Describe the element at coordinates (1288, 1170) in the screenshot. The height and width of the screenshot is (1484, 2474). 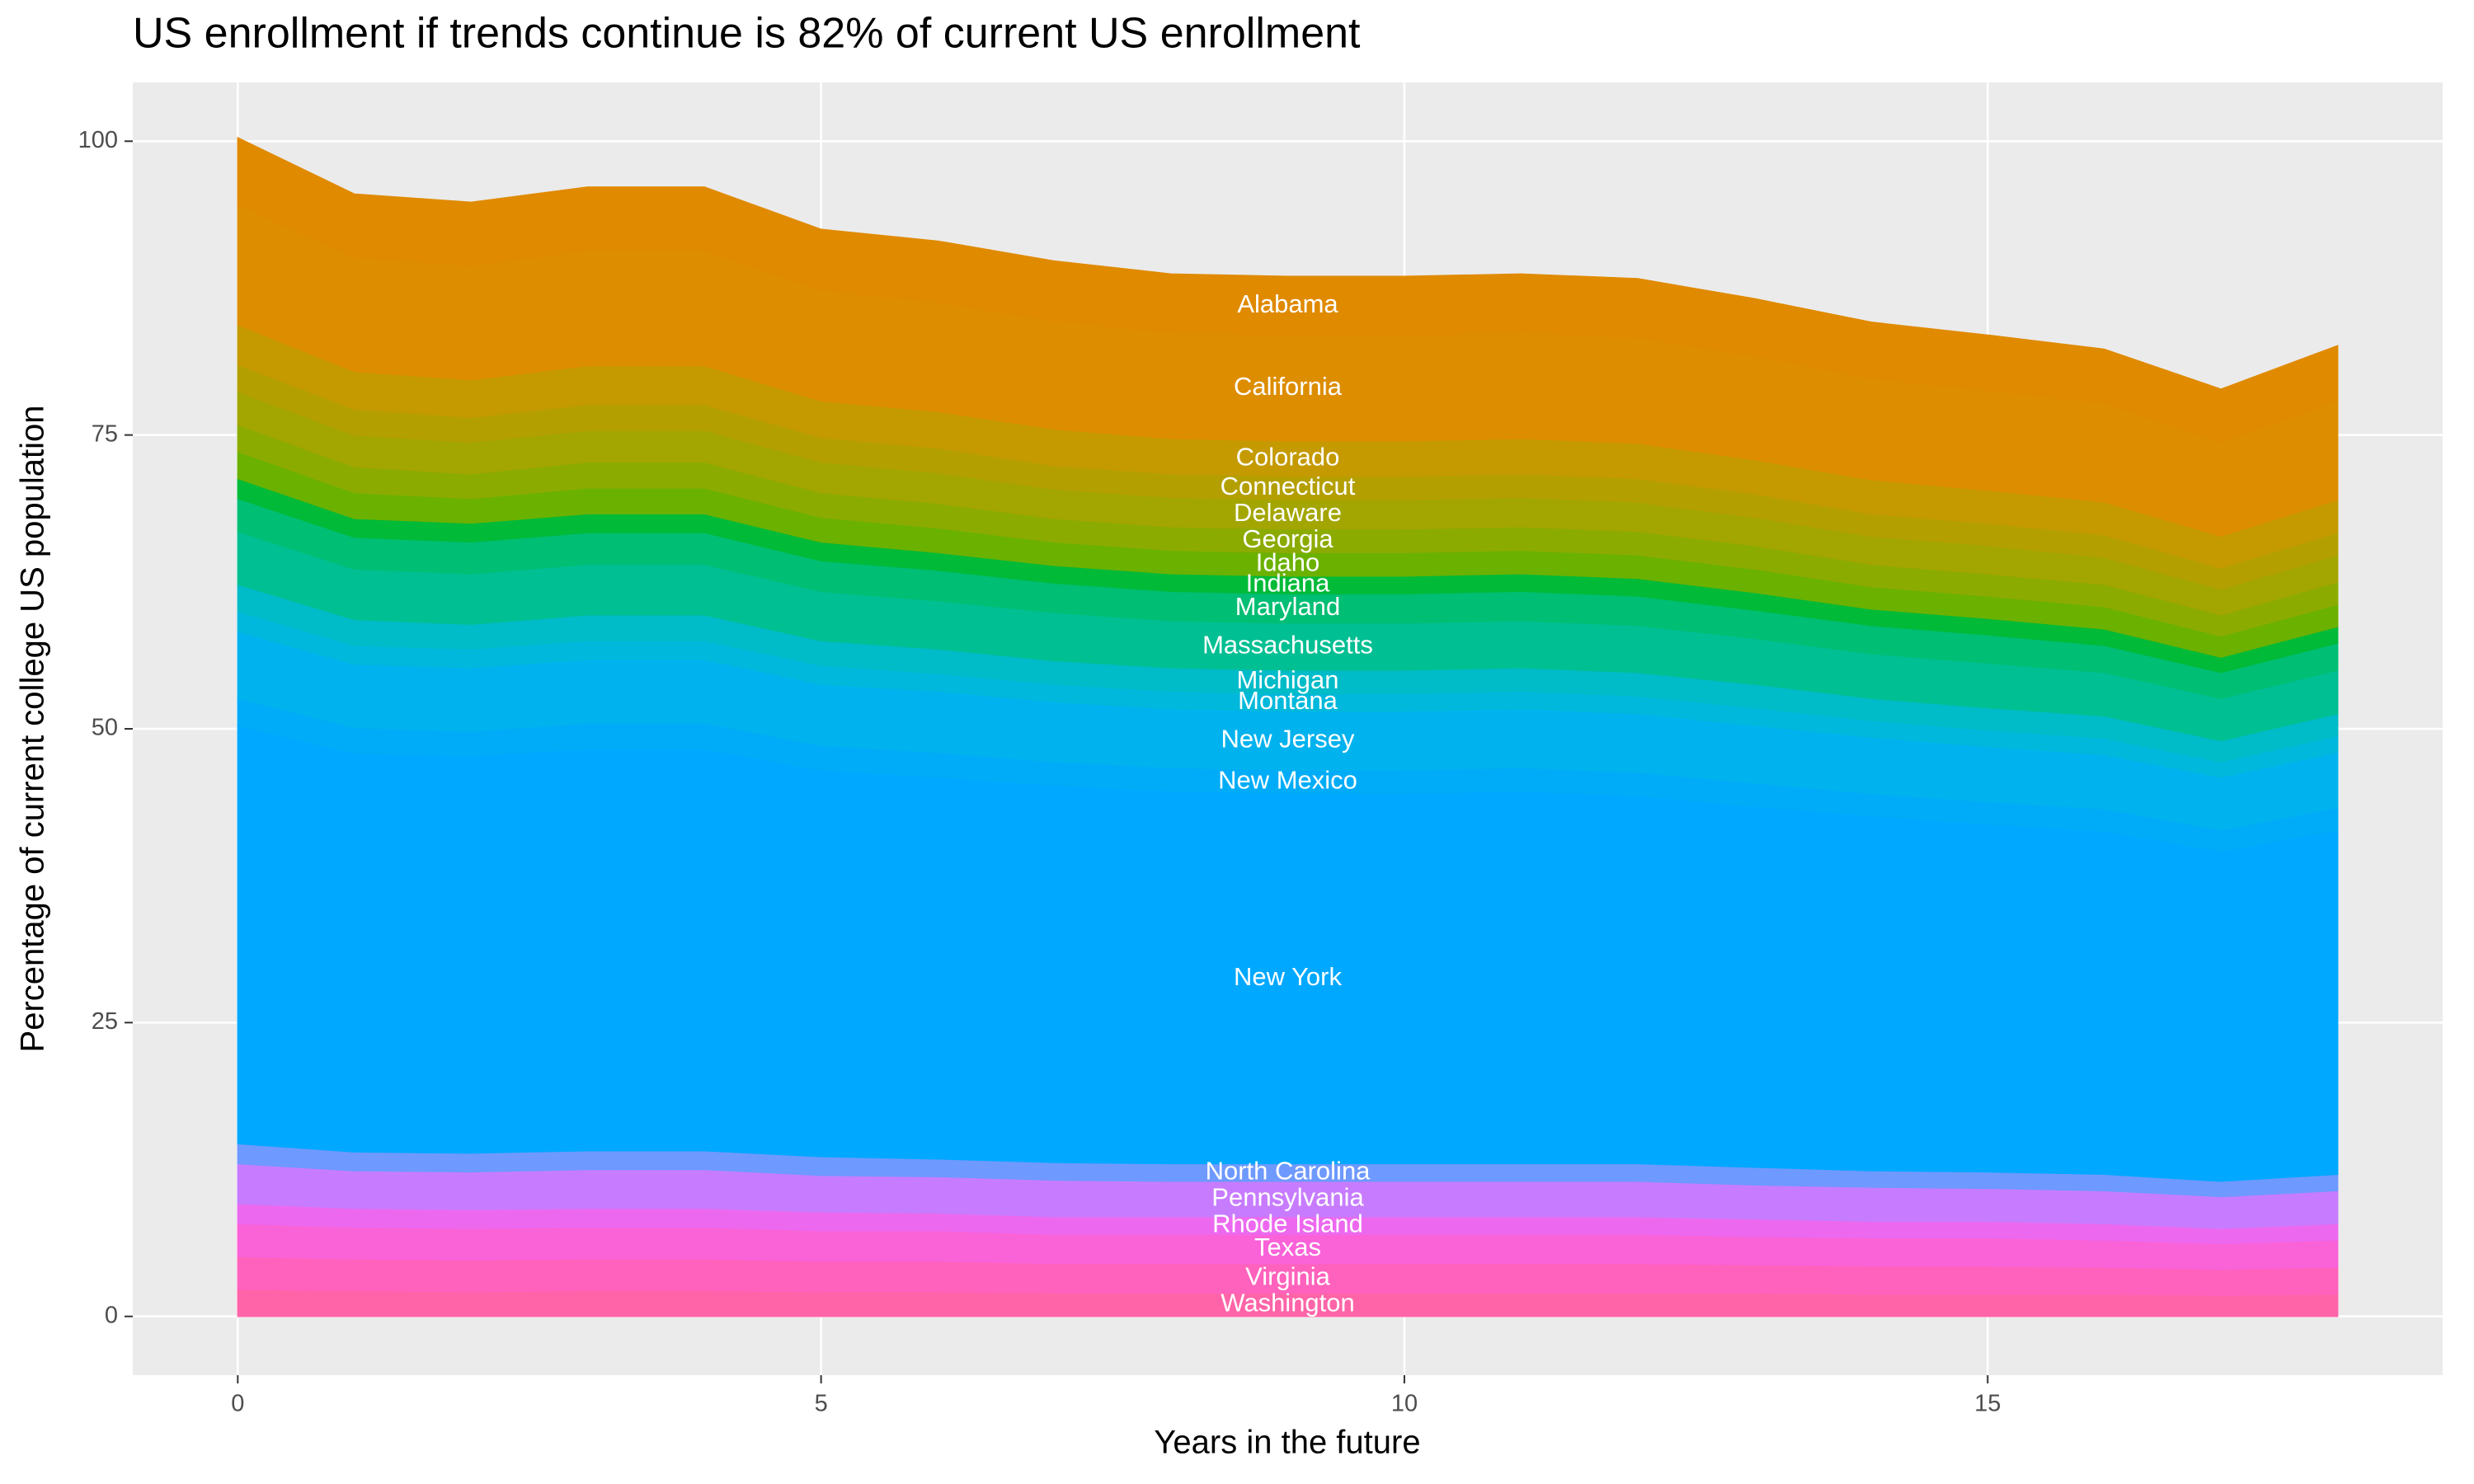
I see `series-label: North Carolina` at that location.